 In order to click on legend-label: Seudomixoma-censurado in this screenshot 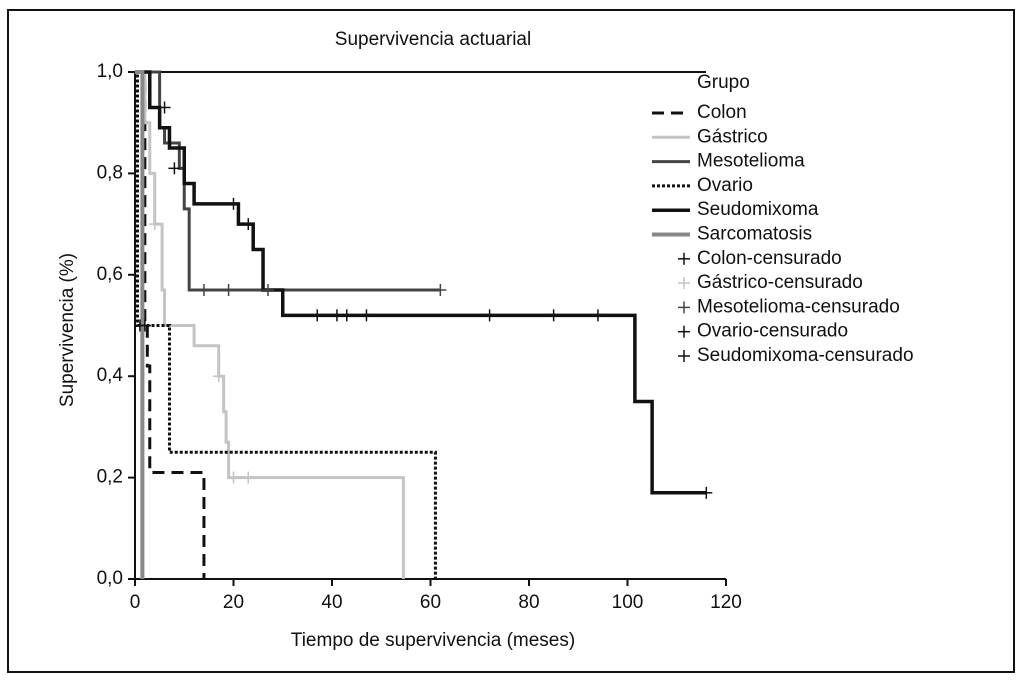, I will do `click(805, 355)`.